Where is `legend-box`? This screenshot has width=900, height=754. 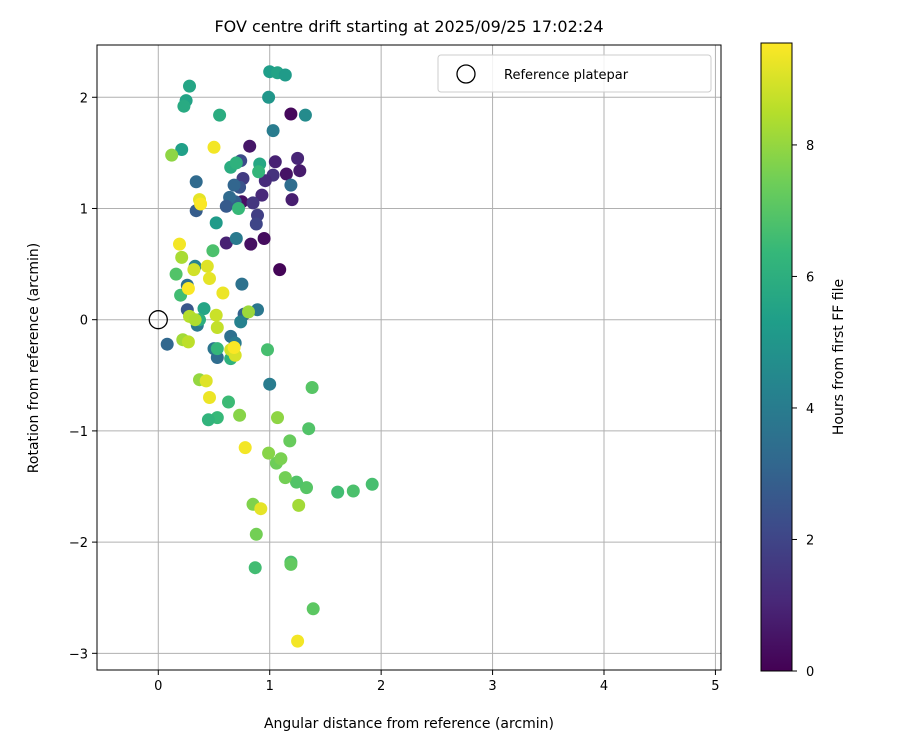
legend-box is located at coordinates (574, 73).